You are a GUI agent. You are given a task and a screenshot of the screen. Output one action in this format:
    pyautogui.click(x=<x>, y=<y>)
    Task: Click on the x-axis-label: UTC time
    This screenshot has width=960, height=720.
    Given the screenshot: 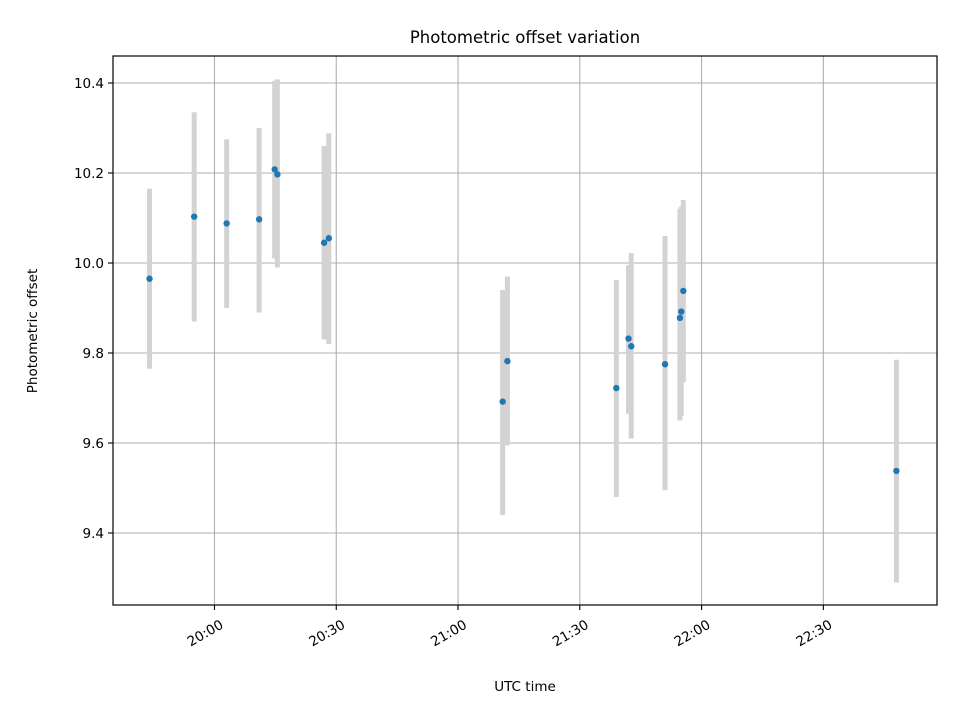 What is the action you would take?
    pyautogui.click(x=525, y=687)
    